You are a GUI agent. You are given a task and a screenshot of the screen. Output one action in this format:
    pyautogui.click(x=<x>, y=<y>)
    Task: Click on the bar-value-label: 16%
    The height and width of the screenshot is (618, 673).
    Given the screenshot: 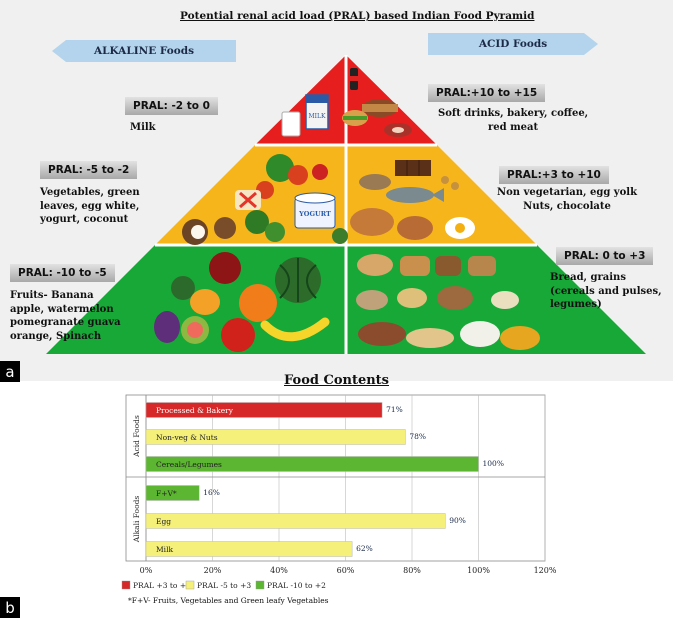 What is the action you would take?
    pyautogui.click(x=211, y=492)
    